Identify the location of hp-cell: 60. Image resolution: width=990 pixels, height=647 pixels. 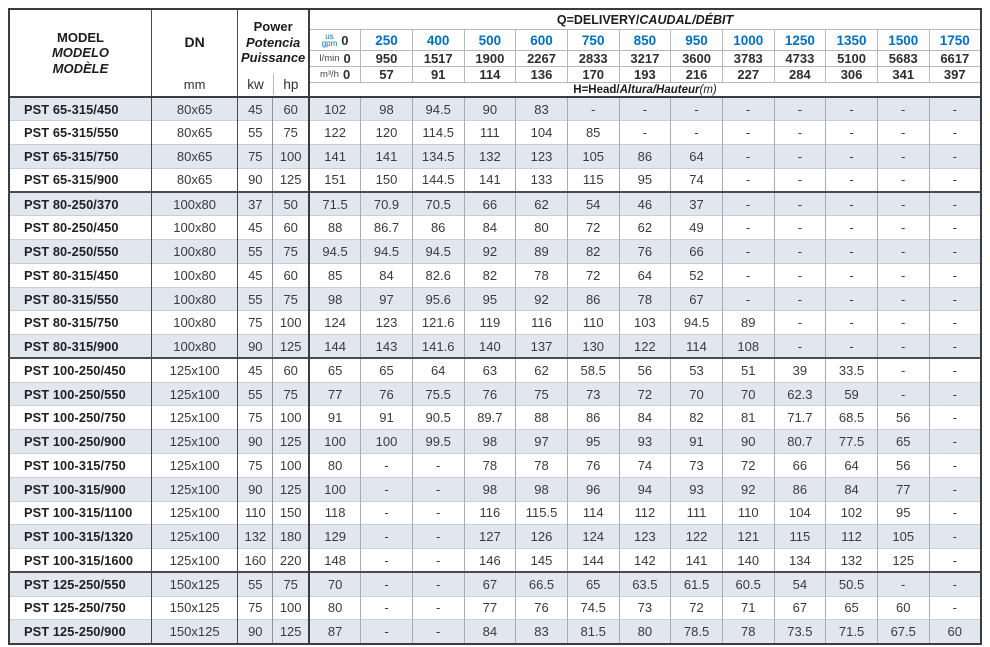
(290, 227).